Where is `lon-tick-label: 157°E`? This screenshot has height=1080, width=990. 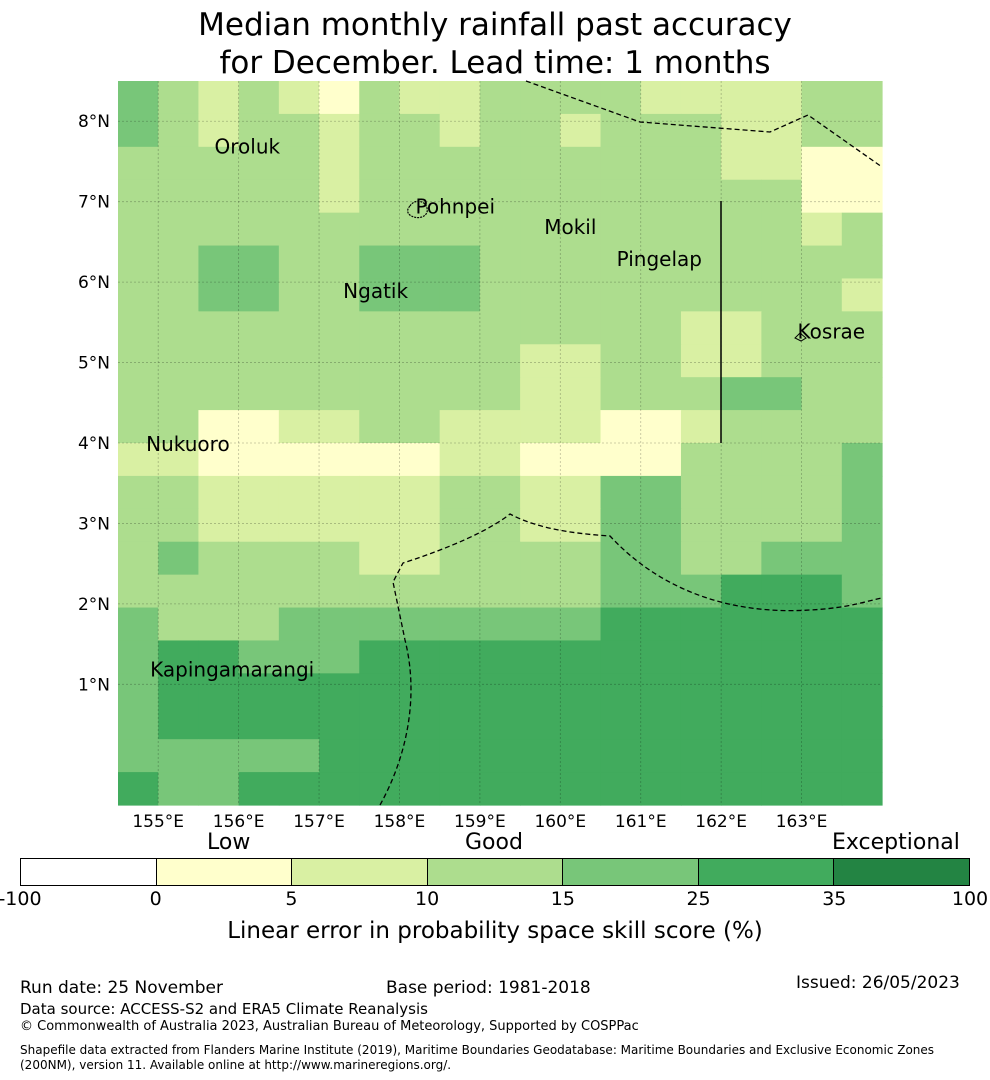 lon-tick-label: 157°E is located at coordinates (319, 822).